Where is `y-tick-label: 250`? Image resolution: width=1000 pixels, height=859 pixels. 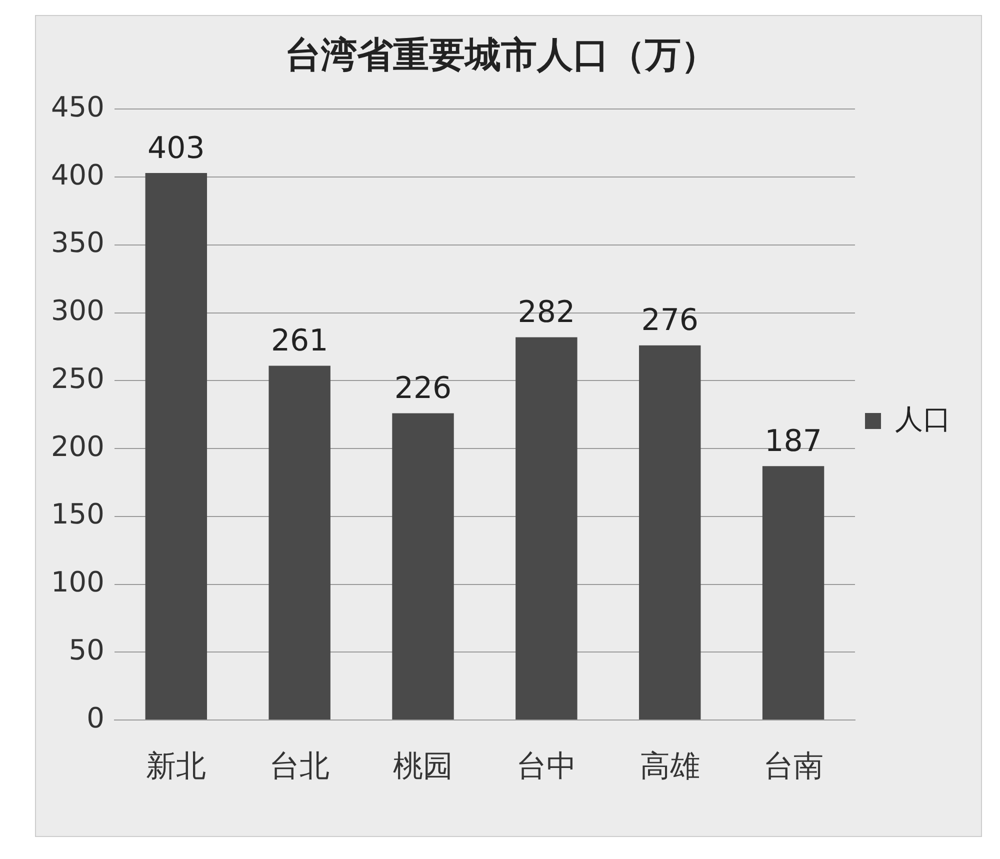
y-tick-label: 250 is located at coordinates (77, 378).